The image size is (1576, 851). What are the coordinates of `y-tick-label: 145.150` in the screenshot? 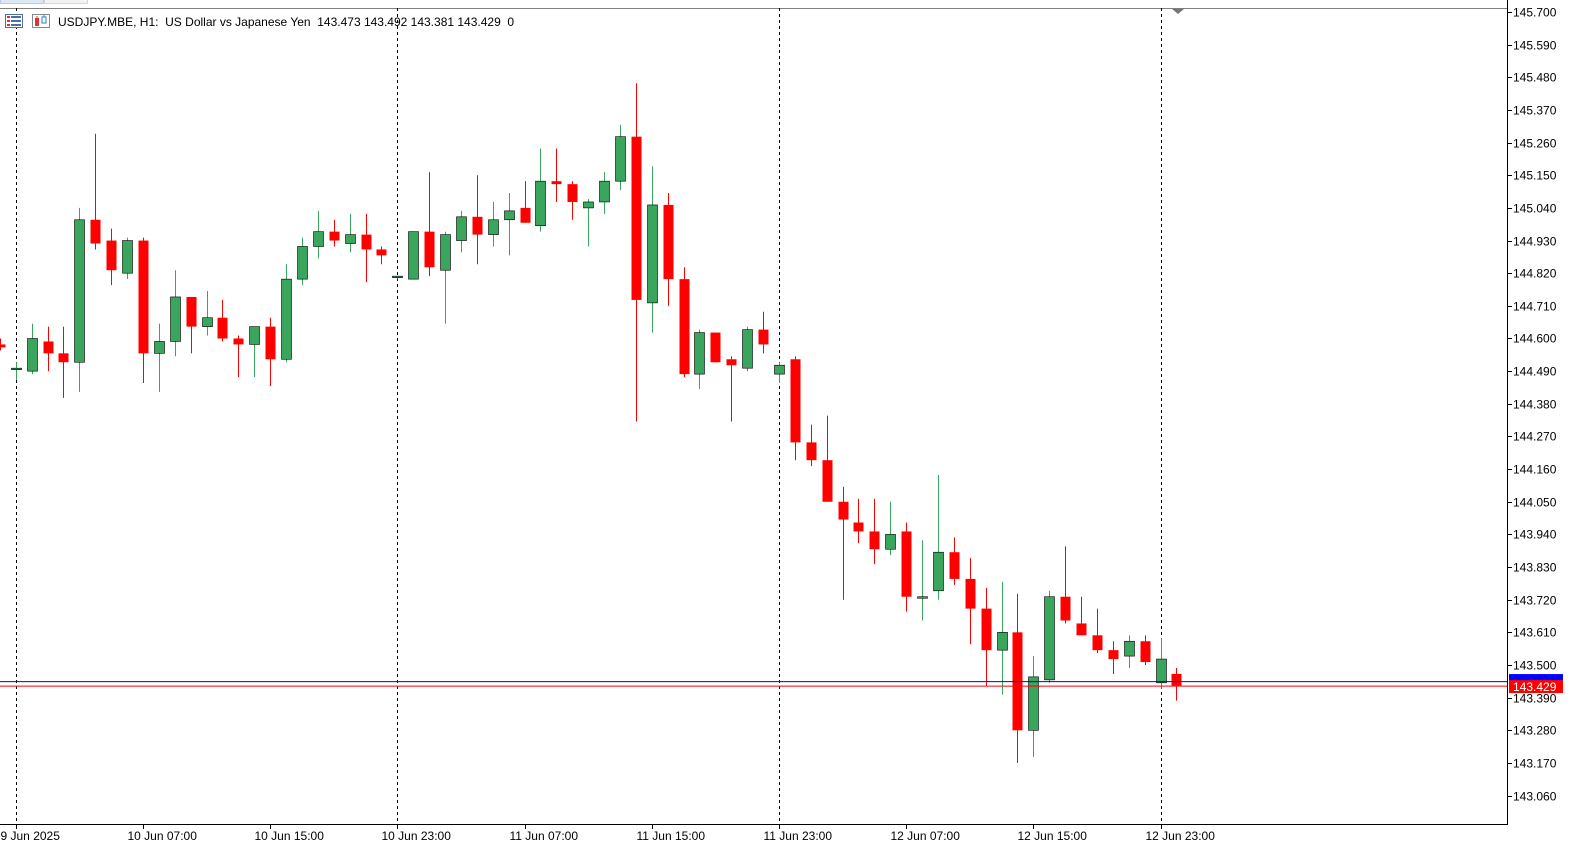 It's located at (1535, 176).